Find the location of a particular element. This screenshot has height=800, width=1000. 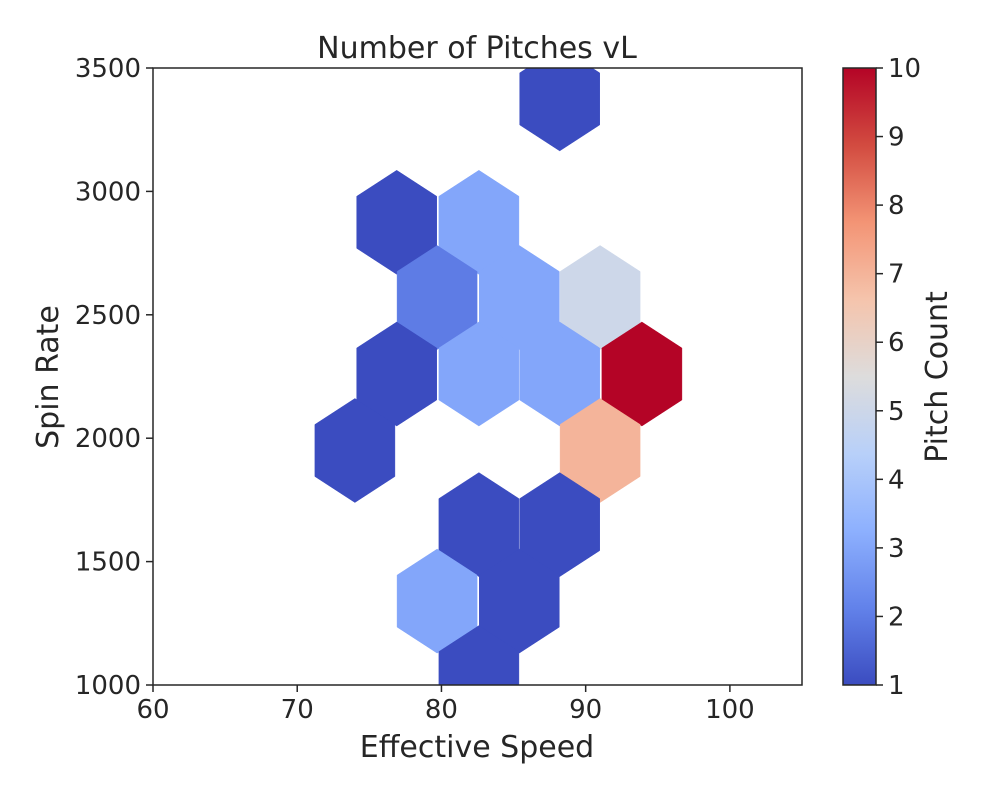

x-tick-label-0: 60 is located at coordinates (152, 710).